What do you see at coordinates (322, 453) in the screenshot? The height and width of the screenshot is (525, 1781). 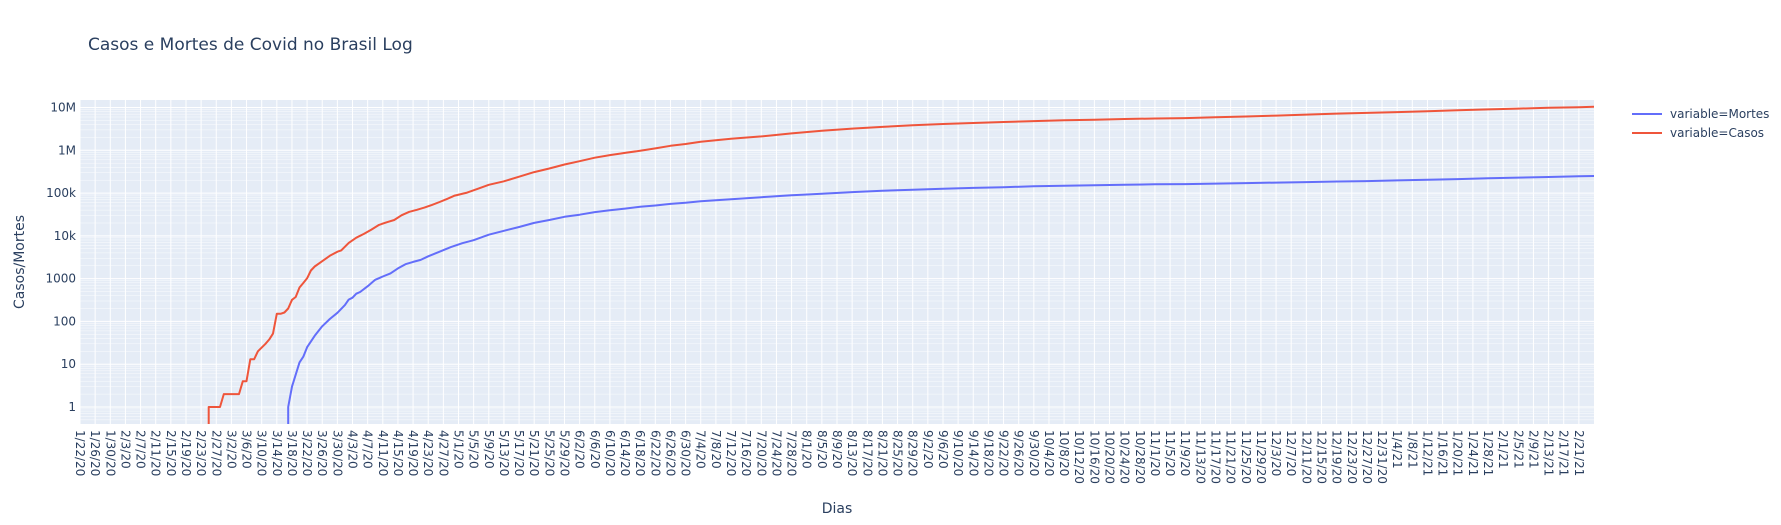 I see `x-tick-label: 3/26/20` at bounding box center [322, 453].